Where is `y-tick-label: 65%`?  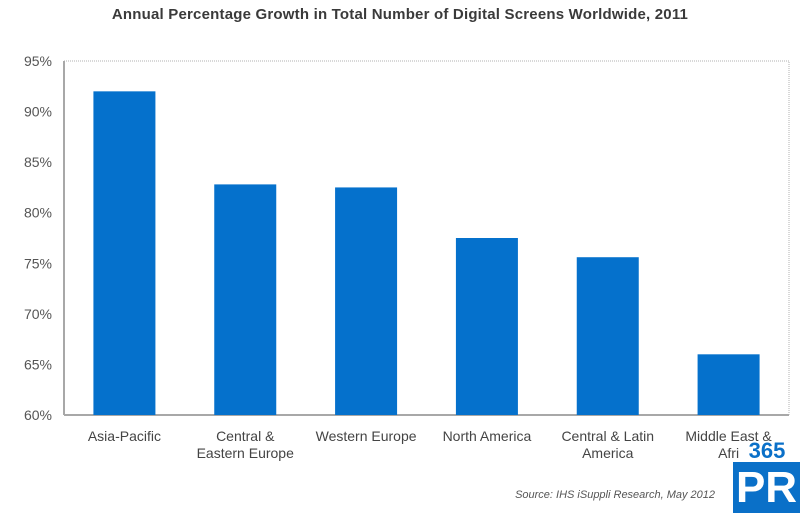 y-tick-label: 65% is located at coordinates (38, 364).